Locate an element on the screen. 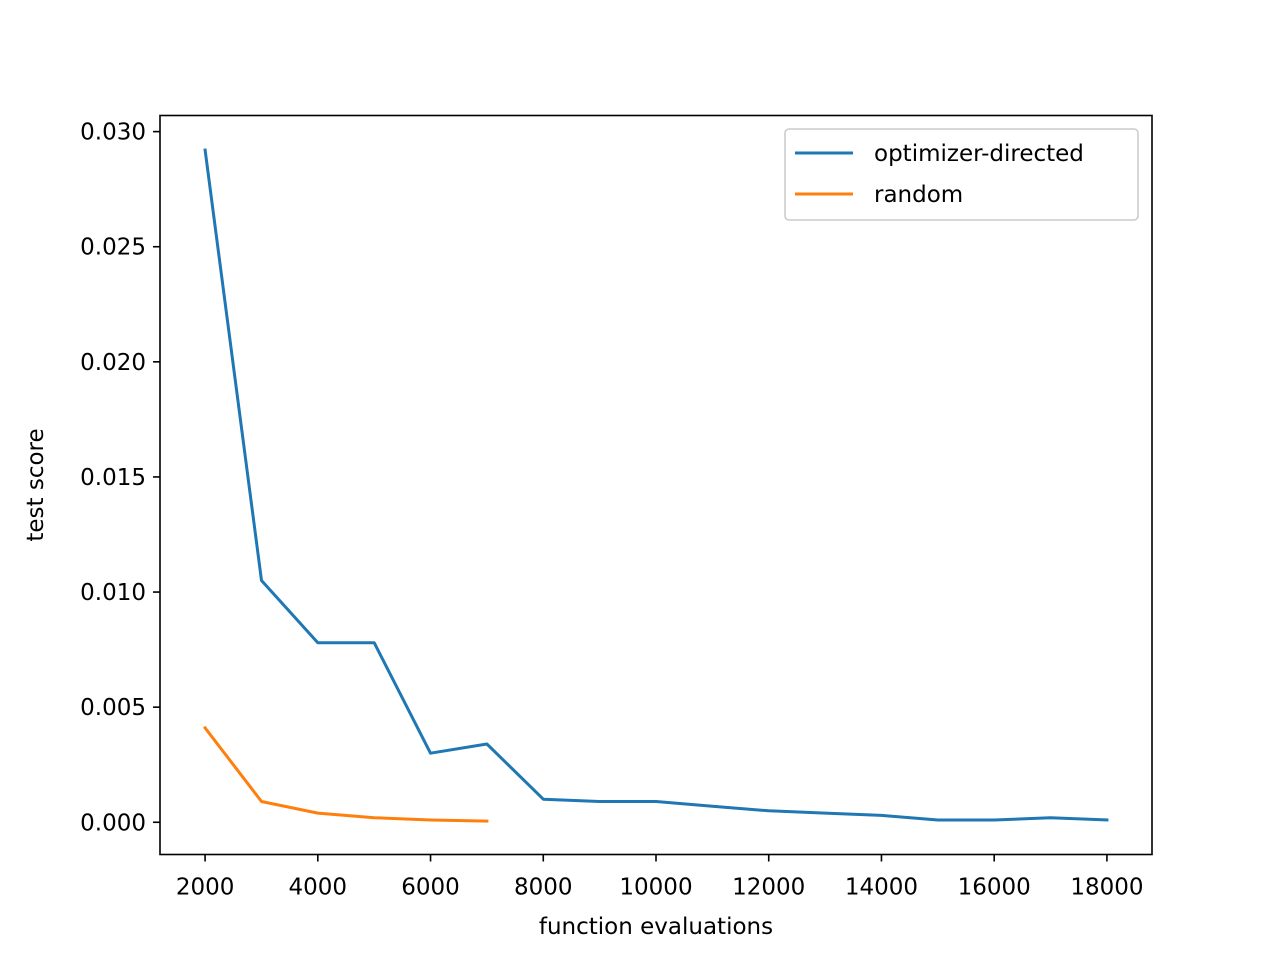 The height and width of the screenshot is (960, 1280). x-tick-label: 2000 is located at coordinates (205, 888).